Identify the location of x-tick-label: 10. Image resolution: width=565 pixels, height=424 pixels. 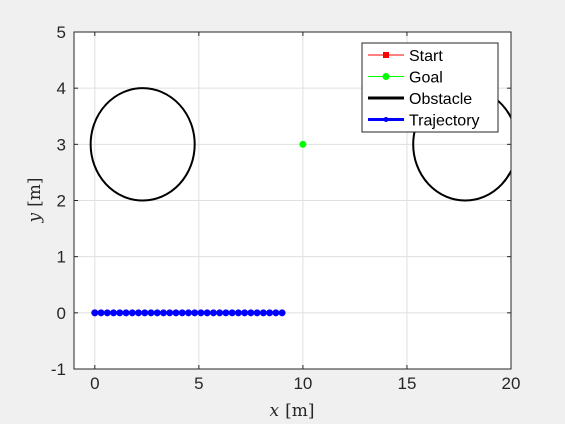
(302, 383).